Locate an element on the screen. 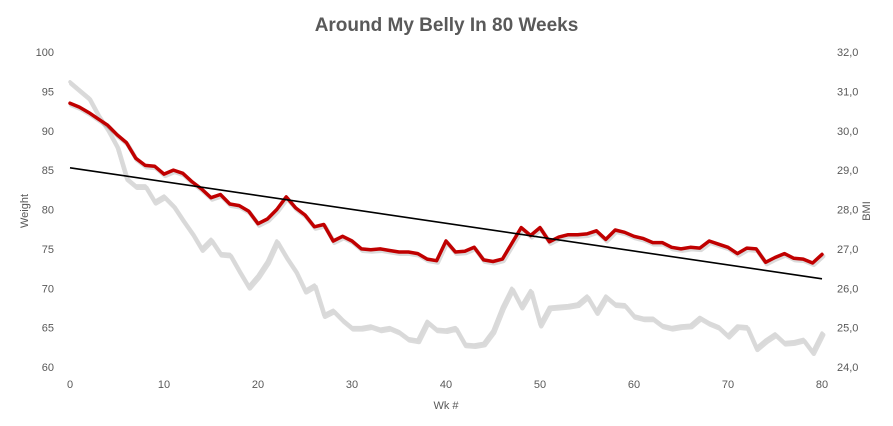 The height and width of the screenshot is (426, 893). y-tick-label: 90 is located at coordinates (48, 132).